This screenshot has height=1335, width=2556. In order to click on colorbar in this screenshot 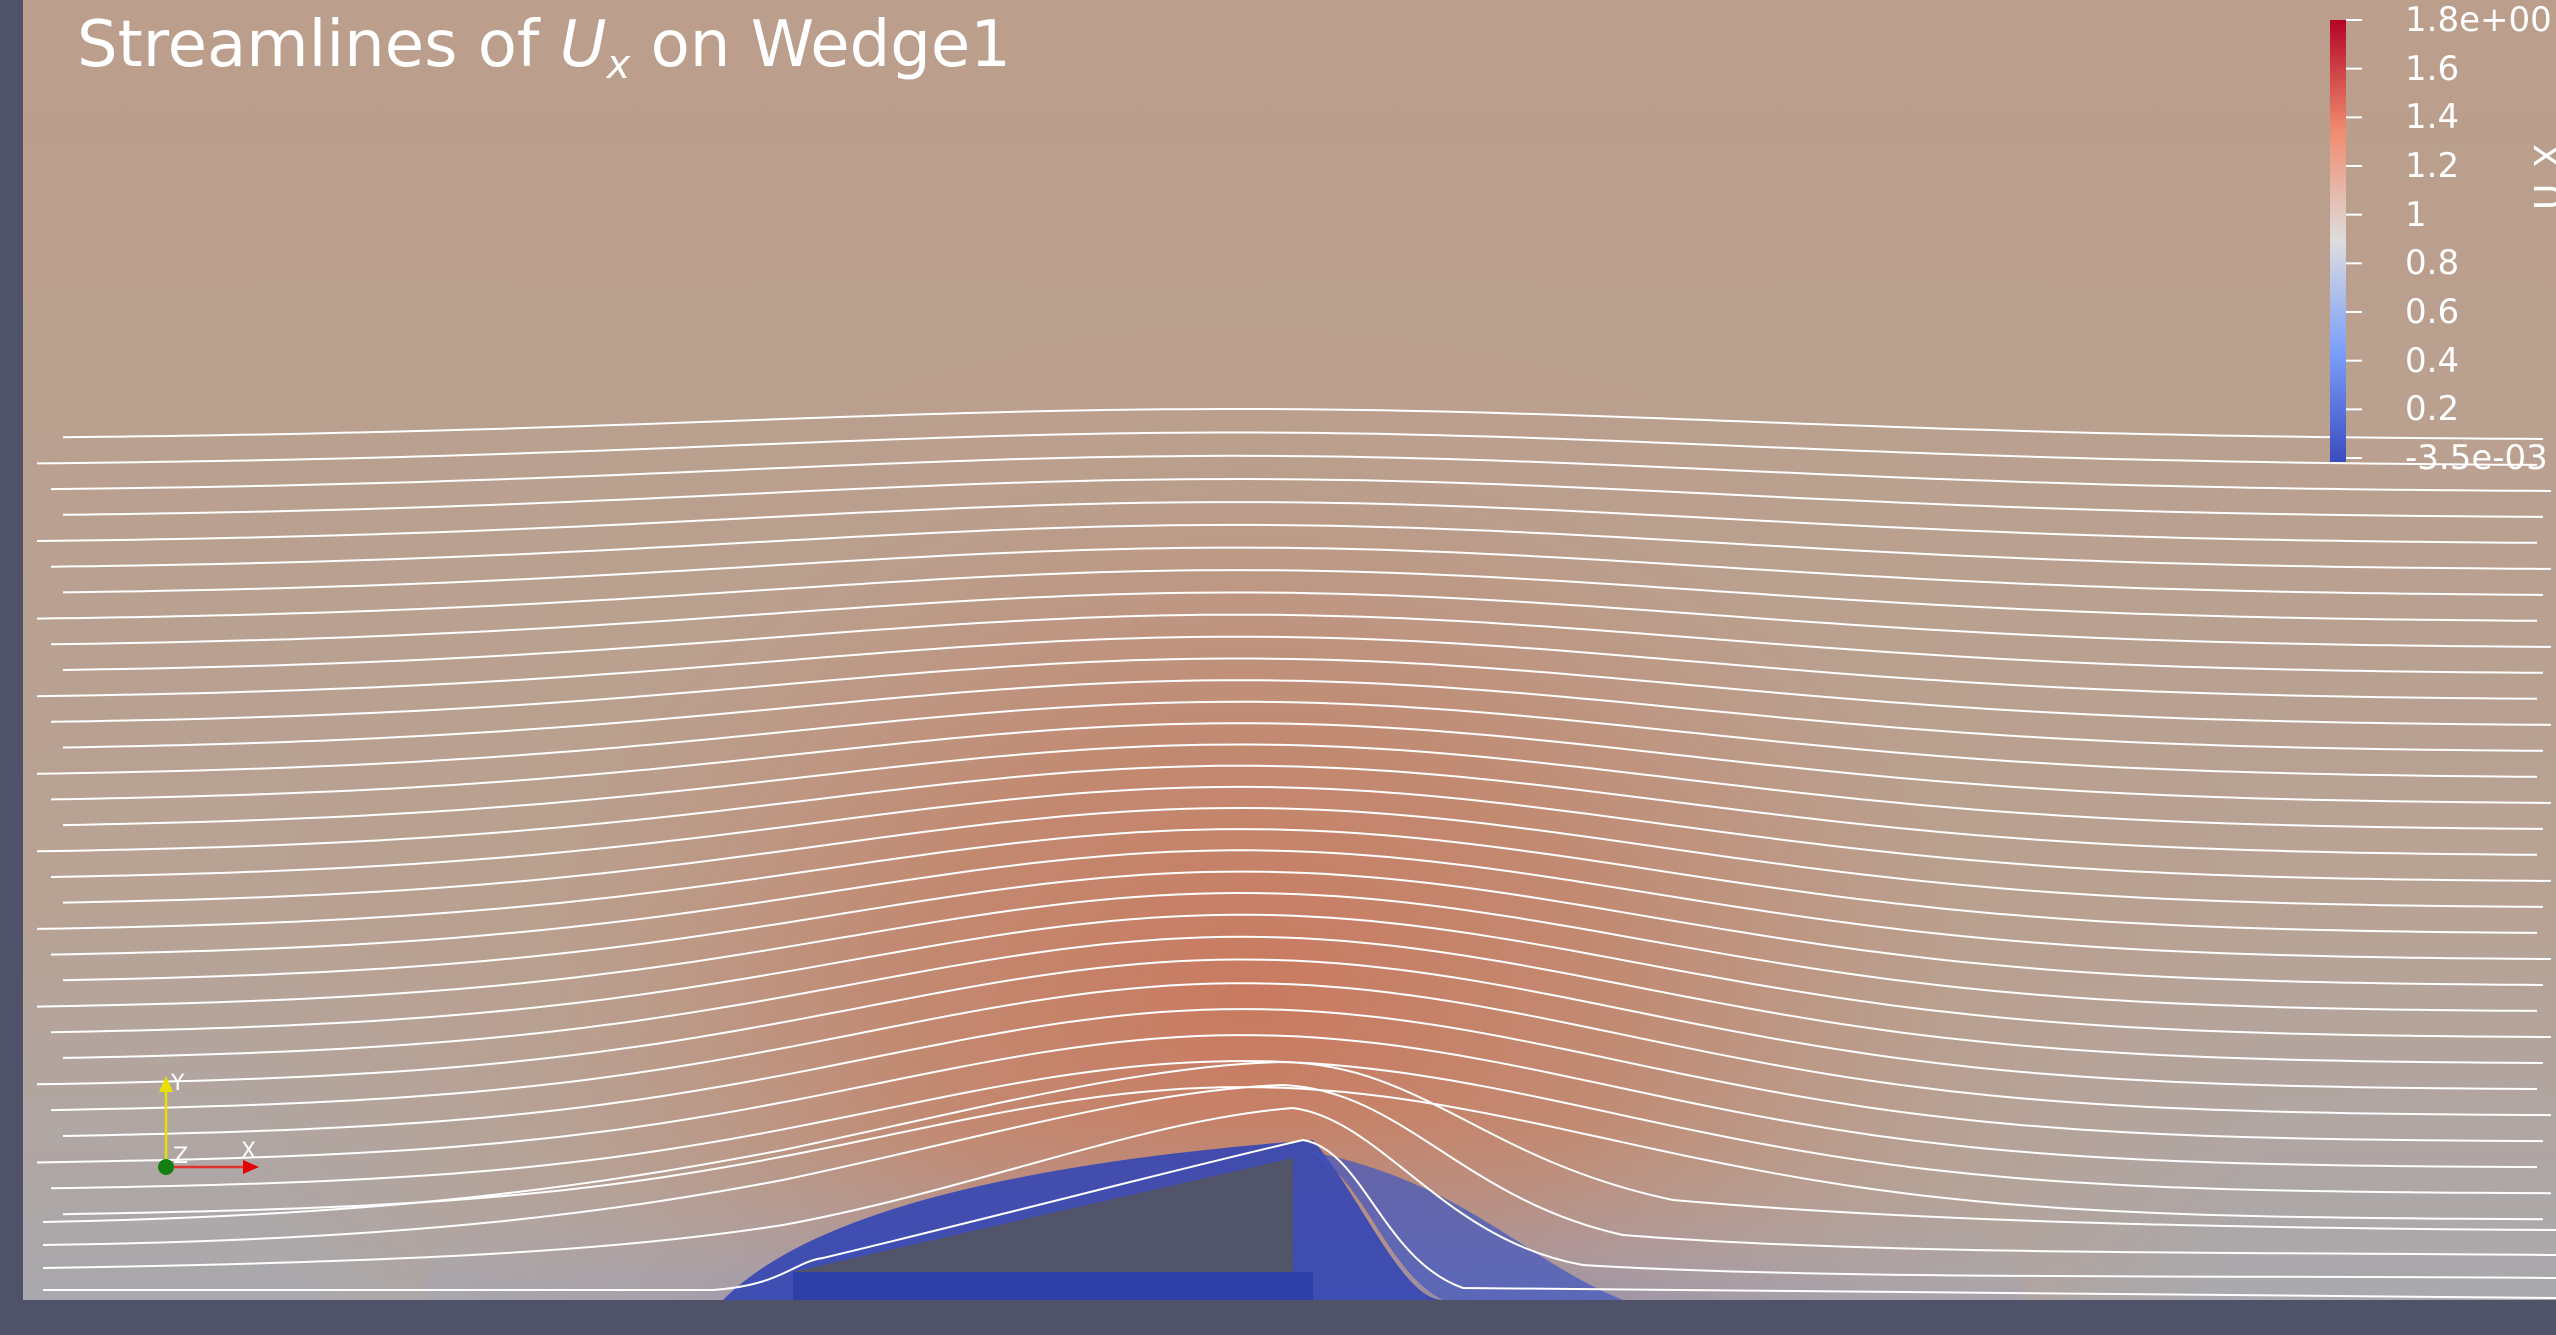, I will do `click(2346, 240)`.